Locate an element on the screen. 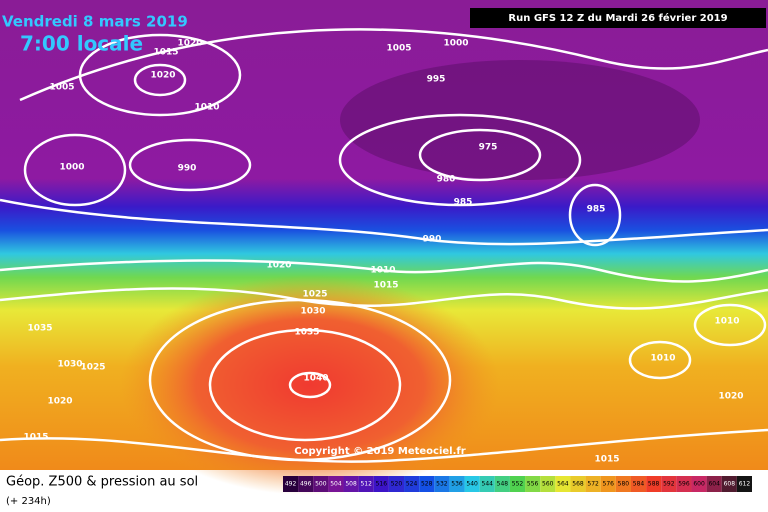 This screenshot has height=512, width=768. isobar-label: 995 is located at coordinates (436, 80).